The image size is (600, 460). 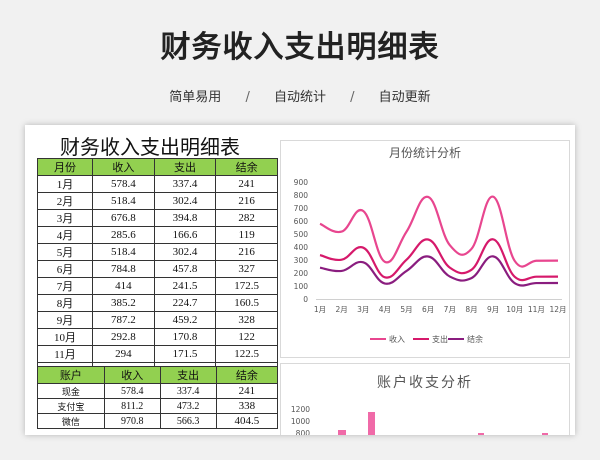 What do you see at coordinates (246, 354) in the screenshot?
I see `table-cell: 122.5` at bounding box center [246, 354].